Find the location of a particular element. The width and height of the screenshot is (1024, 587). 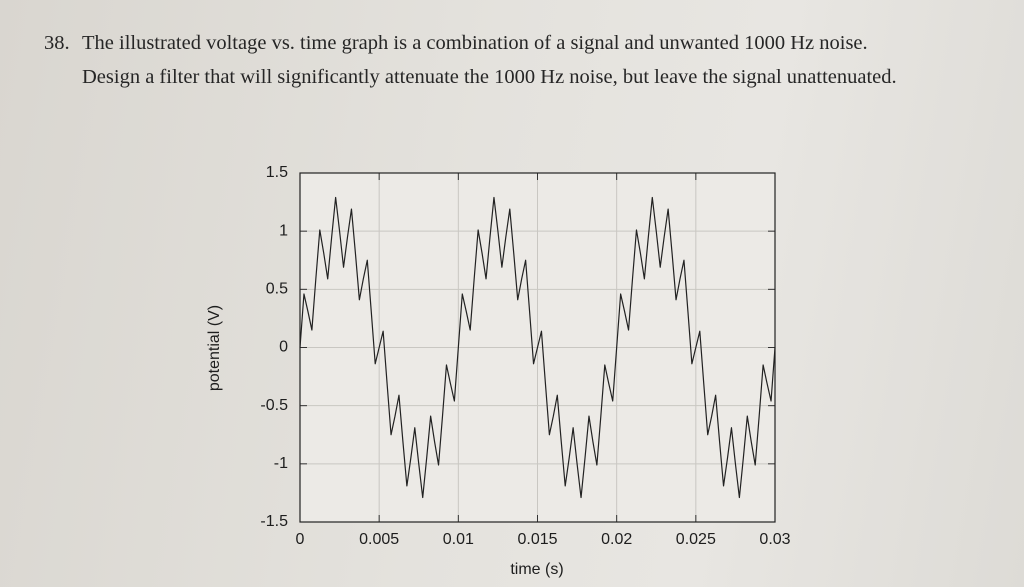

y-tick-label: 1.5 is located at coordinates (277, 172).